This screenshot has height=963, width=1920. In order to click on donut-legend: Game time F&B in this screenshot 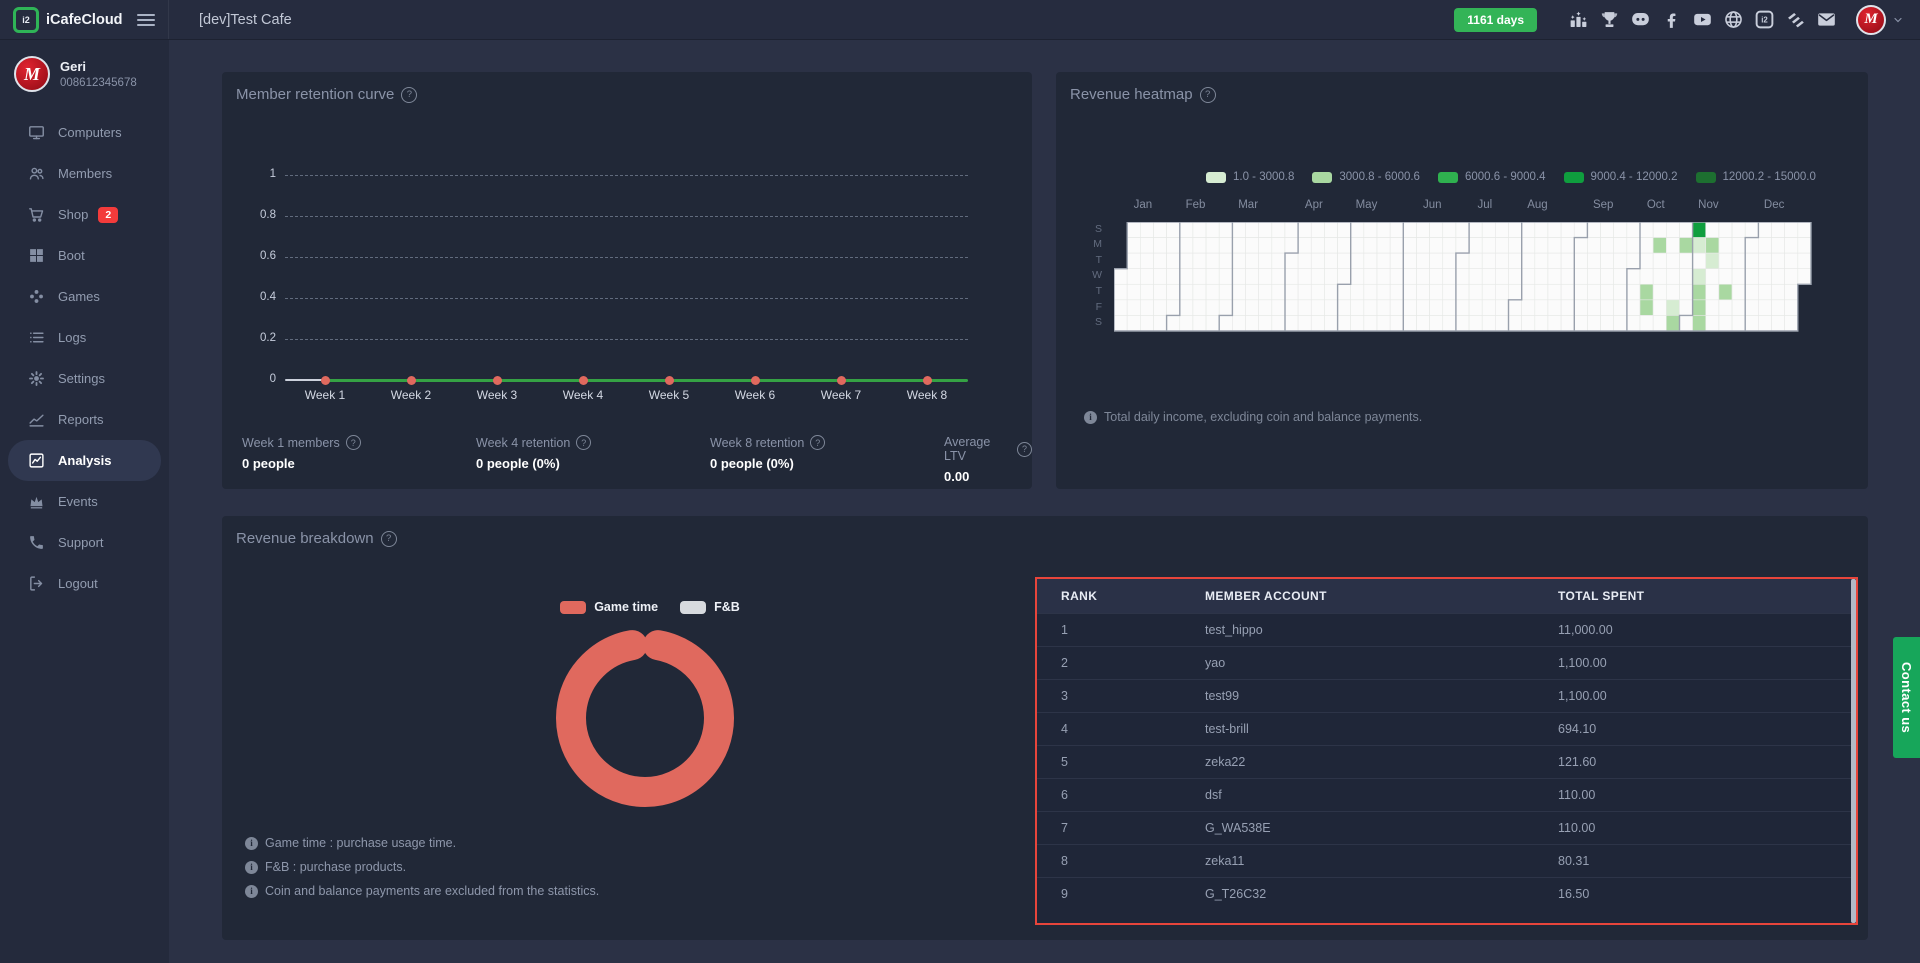, I will do `click(650, 607)`.